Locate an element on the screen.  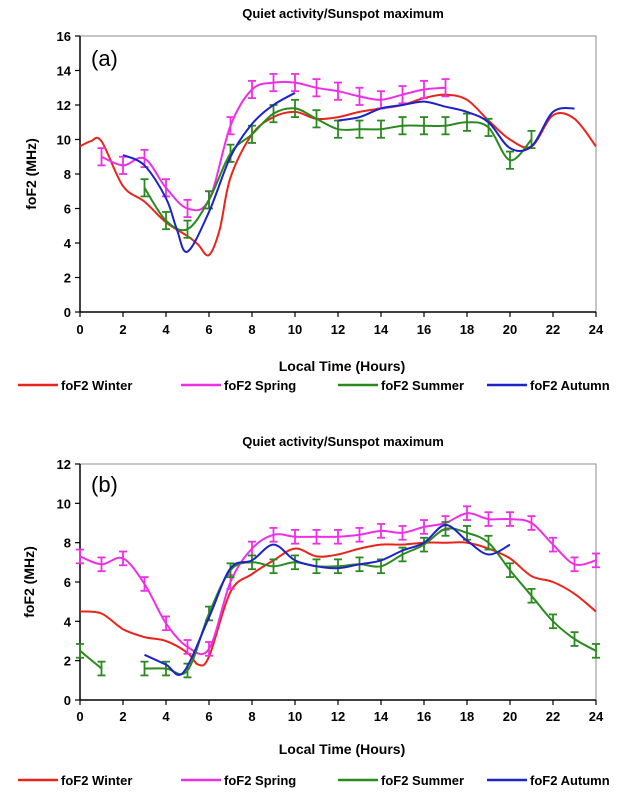
panel-label: (b) is located at coordinates (104, 484).